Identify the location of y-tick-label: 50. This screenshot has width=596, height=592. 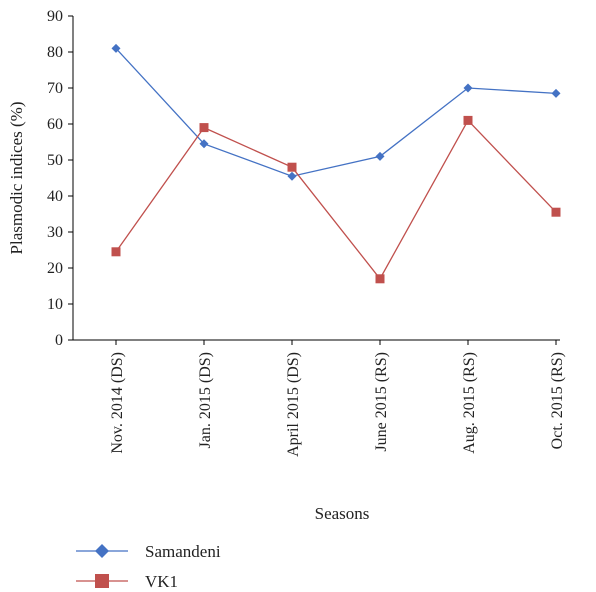
(55, 160).